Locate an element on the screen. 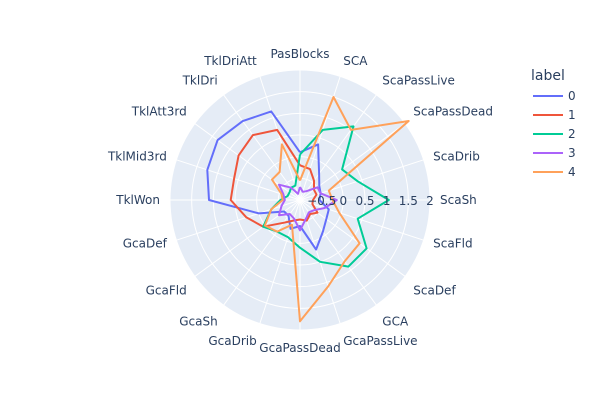 This screenshot has width=600, height=400. category-label: TklDriAtt is located at coordinates (230, 61).